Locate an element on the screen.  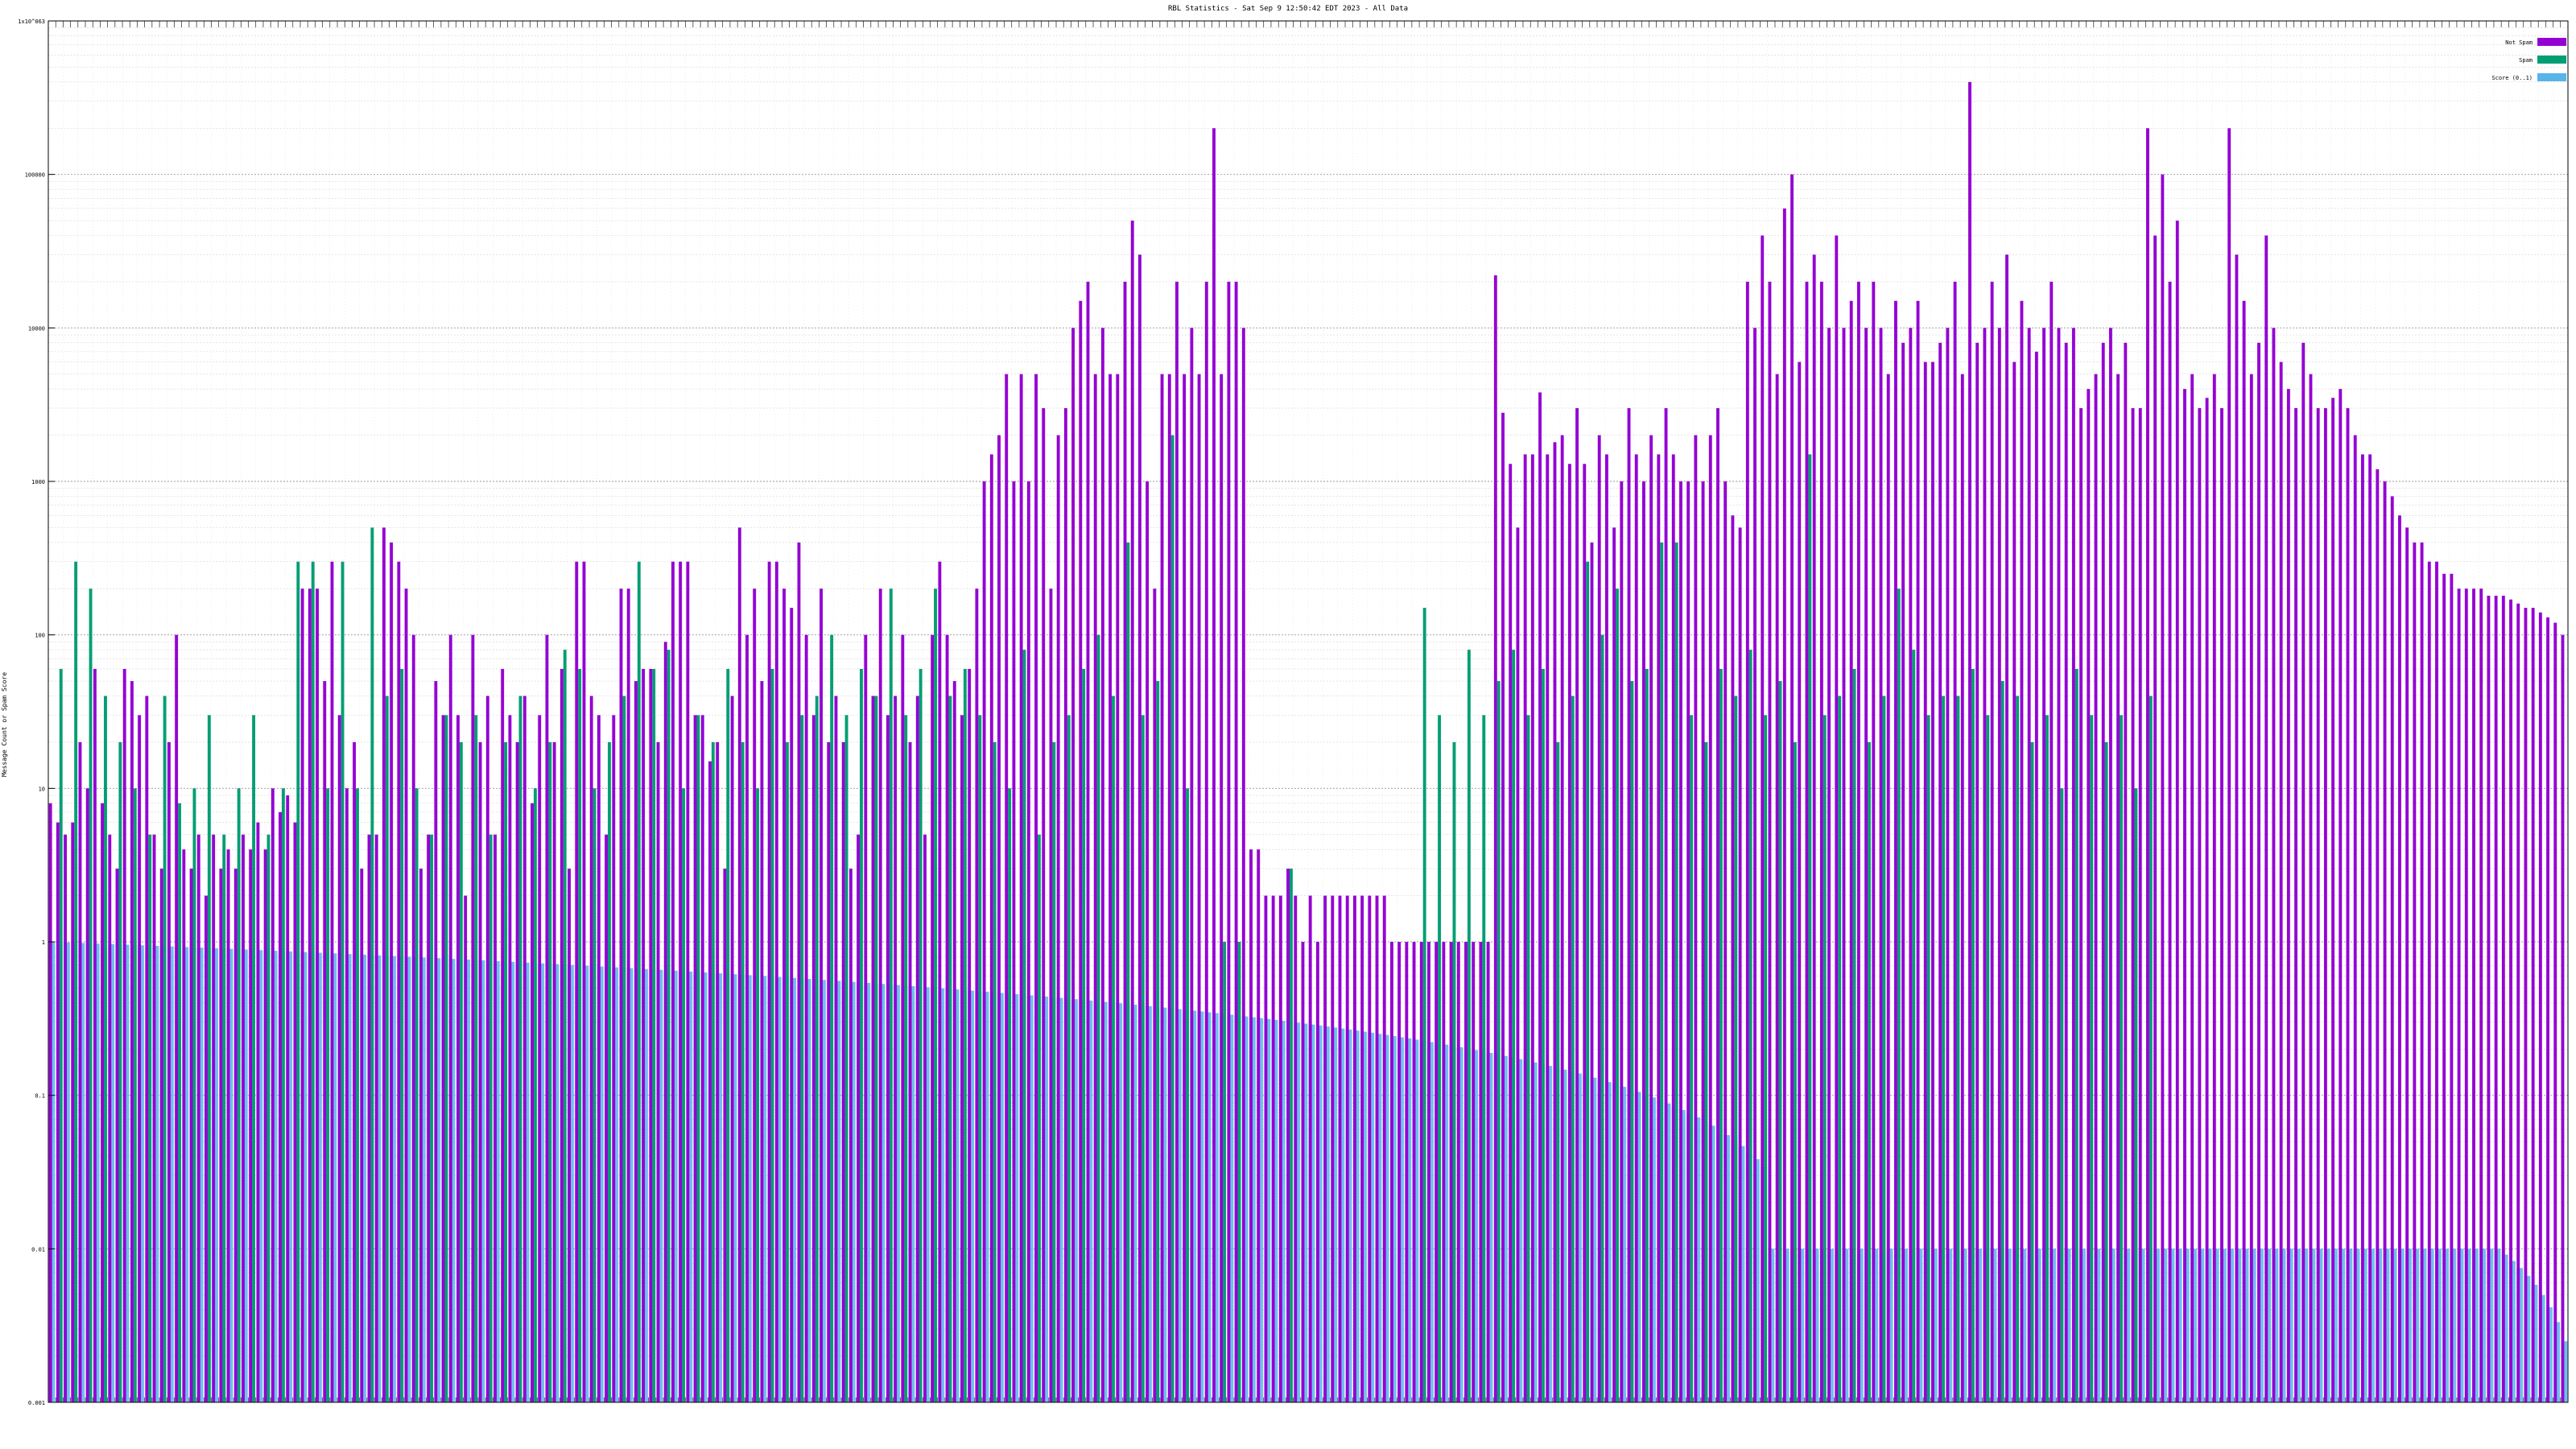
y-tick-label: 100 is located at coordinates (40, 636).